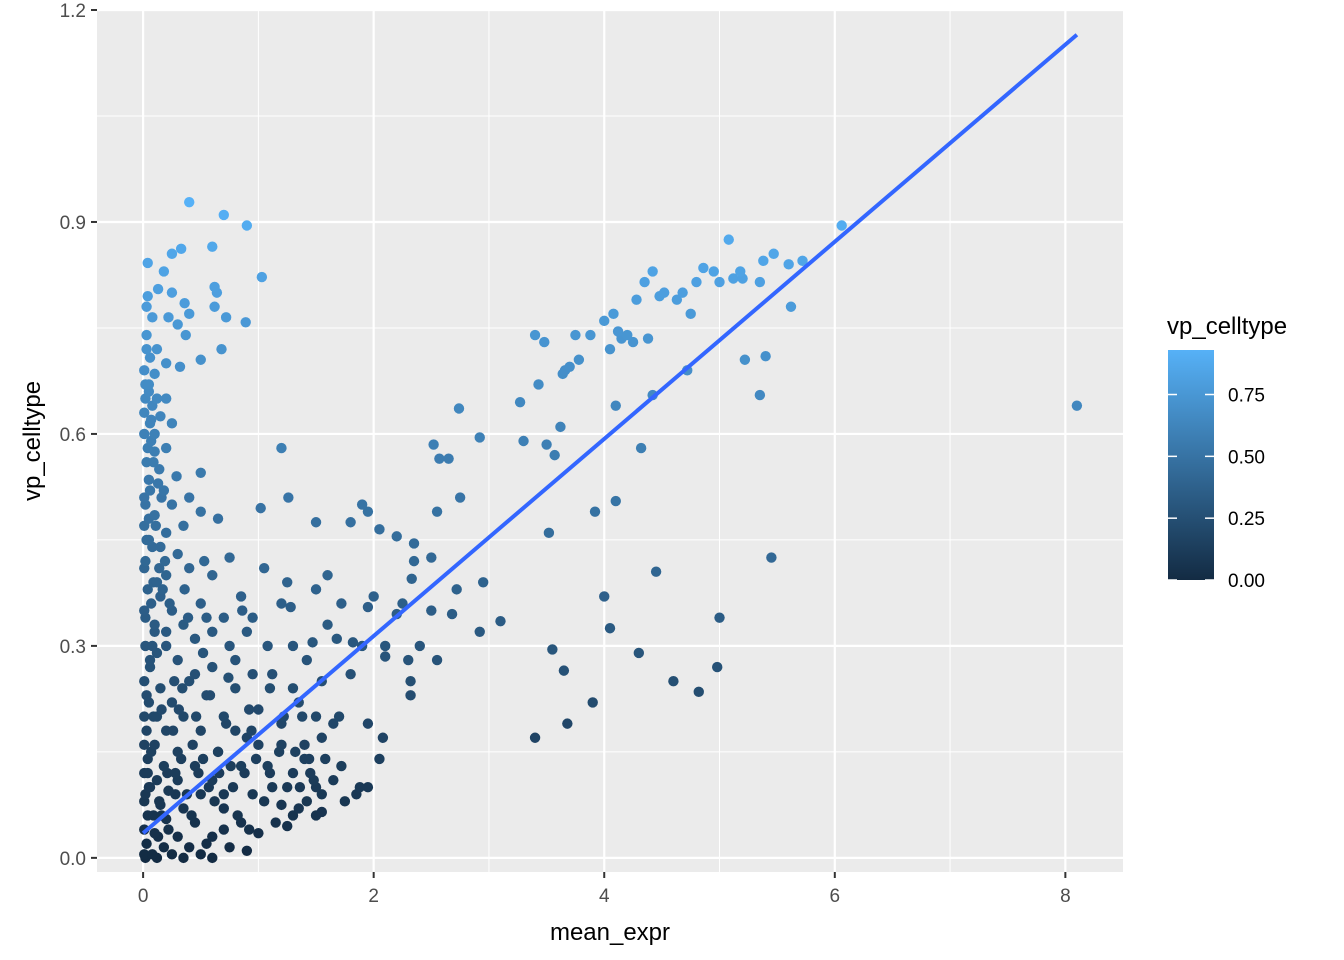 This screenshot has height=960, width=1344. What do you see at coordinates (604, 889) in the screenshot?
I see `x-axis: 0 2 4 6 8` at bounding box center [604, 889].